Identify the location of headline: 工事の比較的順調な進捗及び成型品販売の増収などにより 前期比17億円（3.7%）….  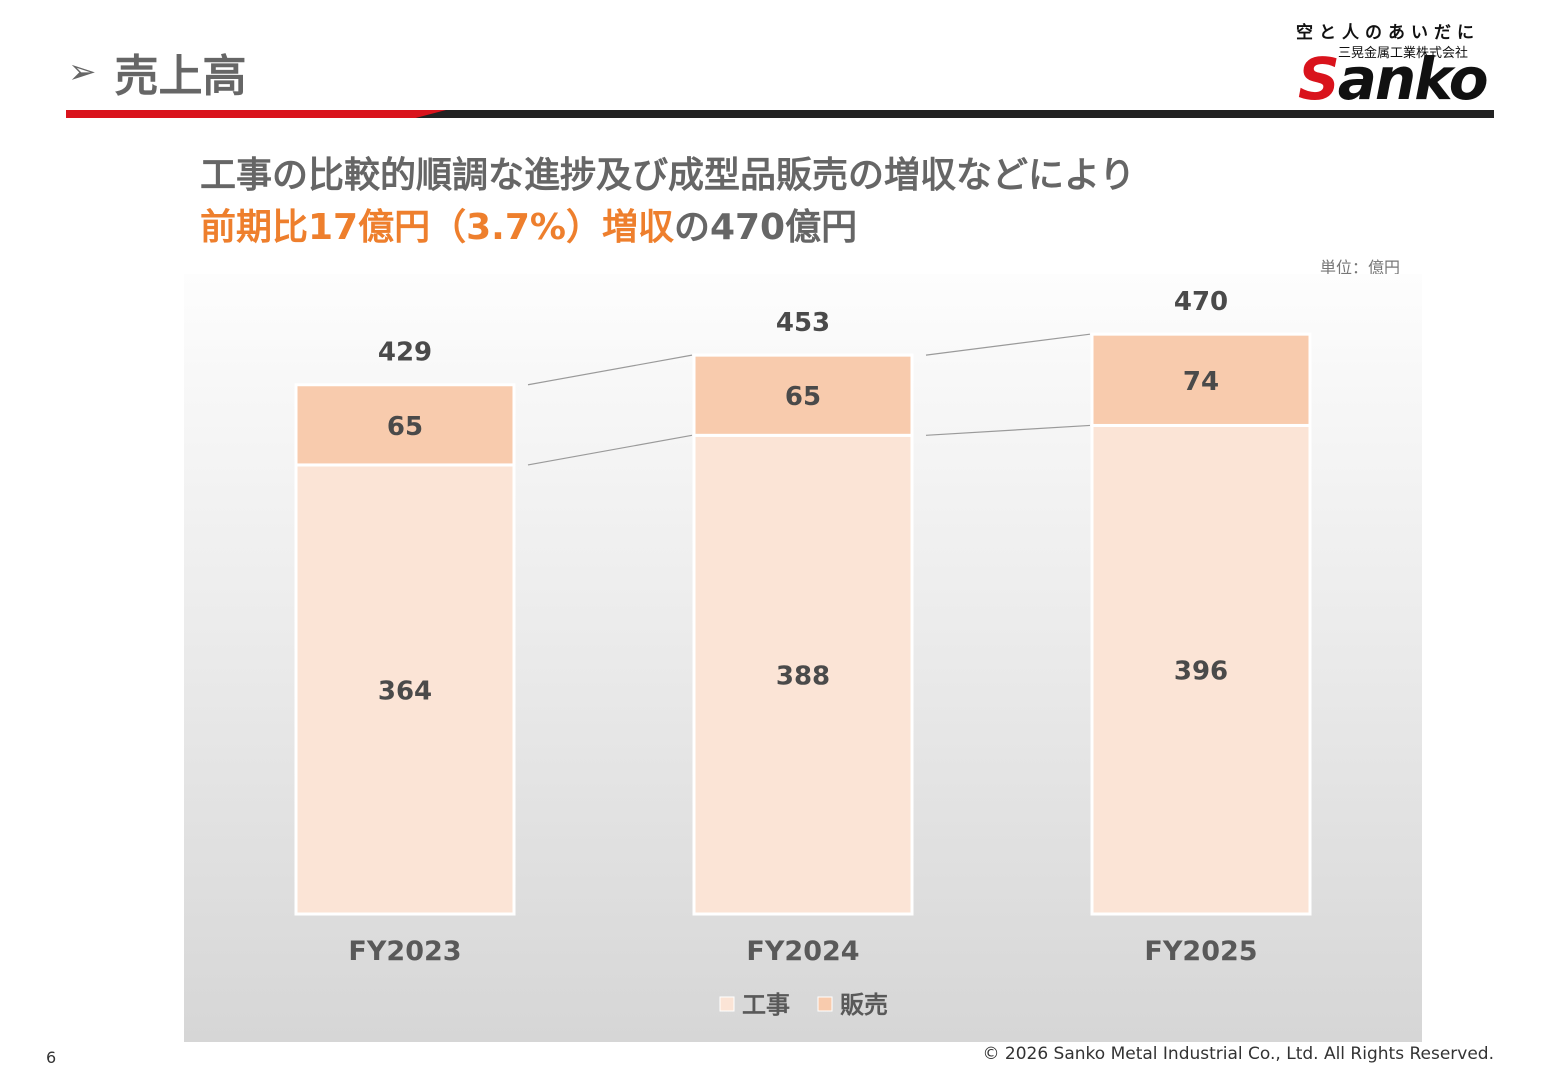
(667, 202).